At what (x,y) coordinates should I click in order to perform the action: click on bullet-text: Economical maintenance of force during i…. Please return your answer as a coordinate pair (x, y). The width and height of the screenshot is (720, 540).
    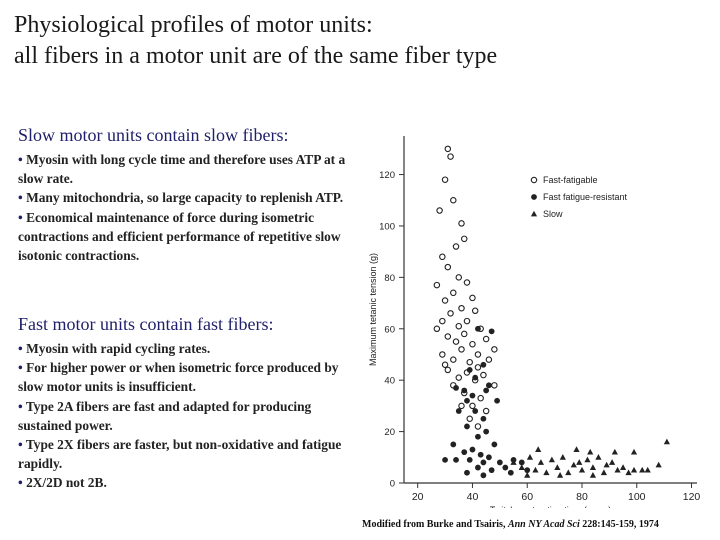
    Looking at the image, I should click on (179, 236).